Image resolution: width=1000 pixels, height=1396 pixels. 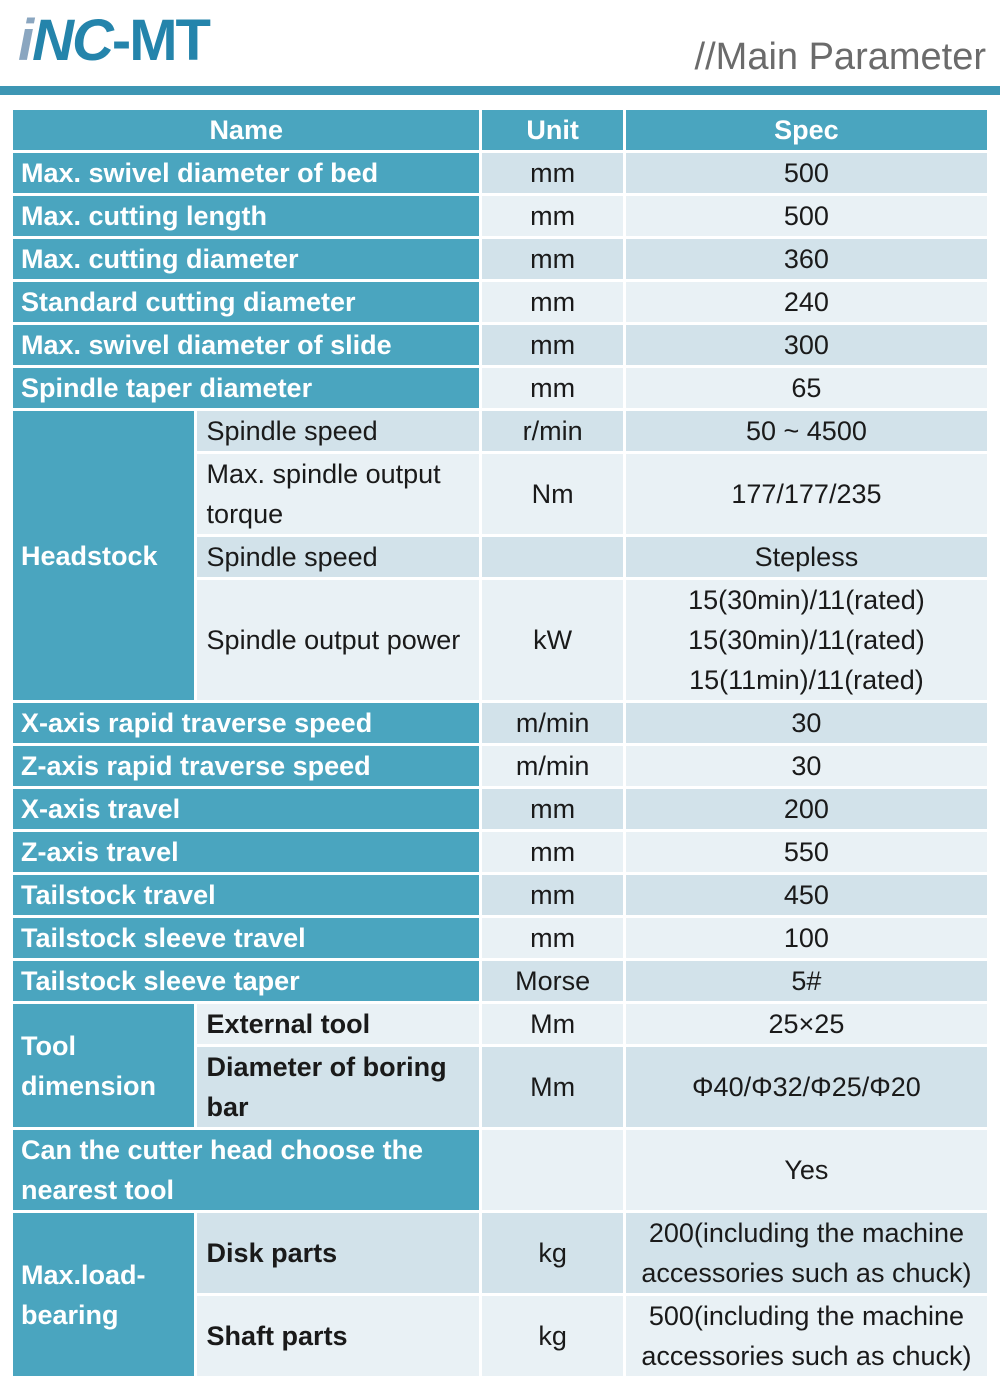 I want to click on table-row: X-axis travel mm 200, so click(x=500, y=809).